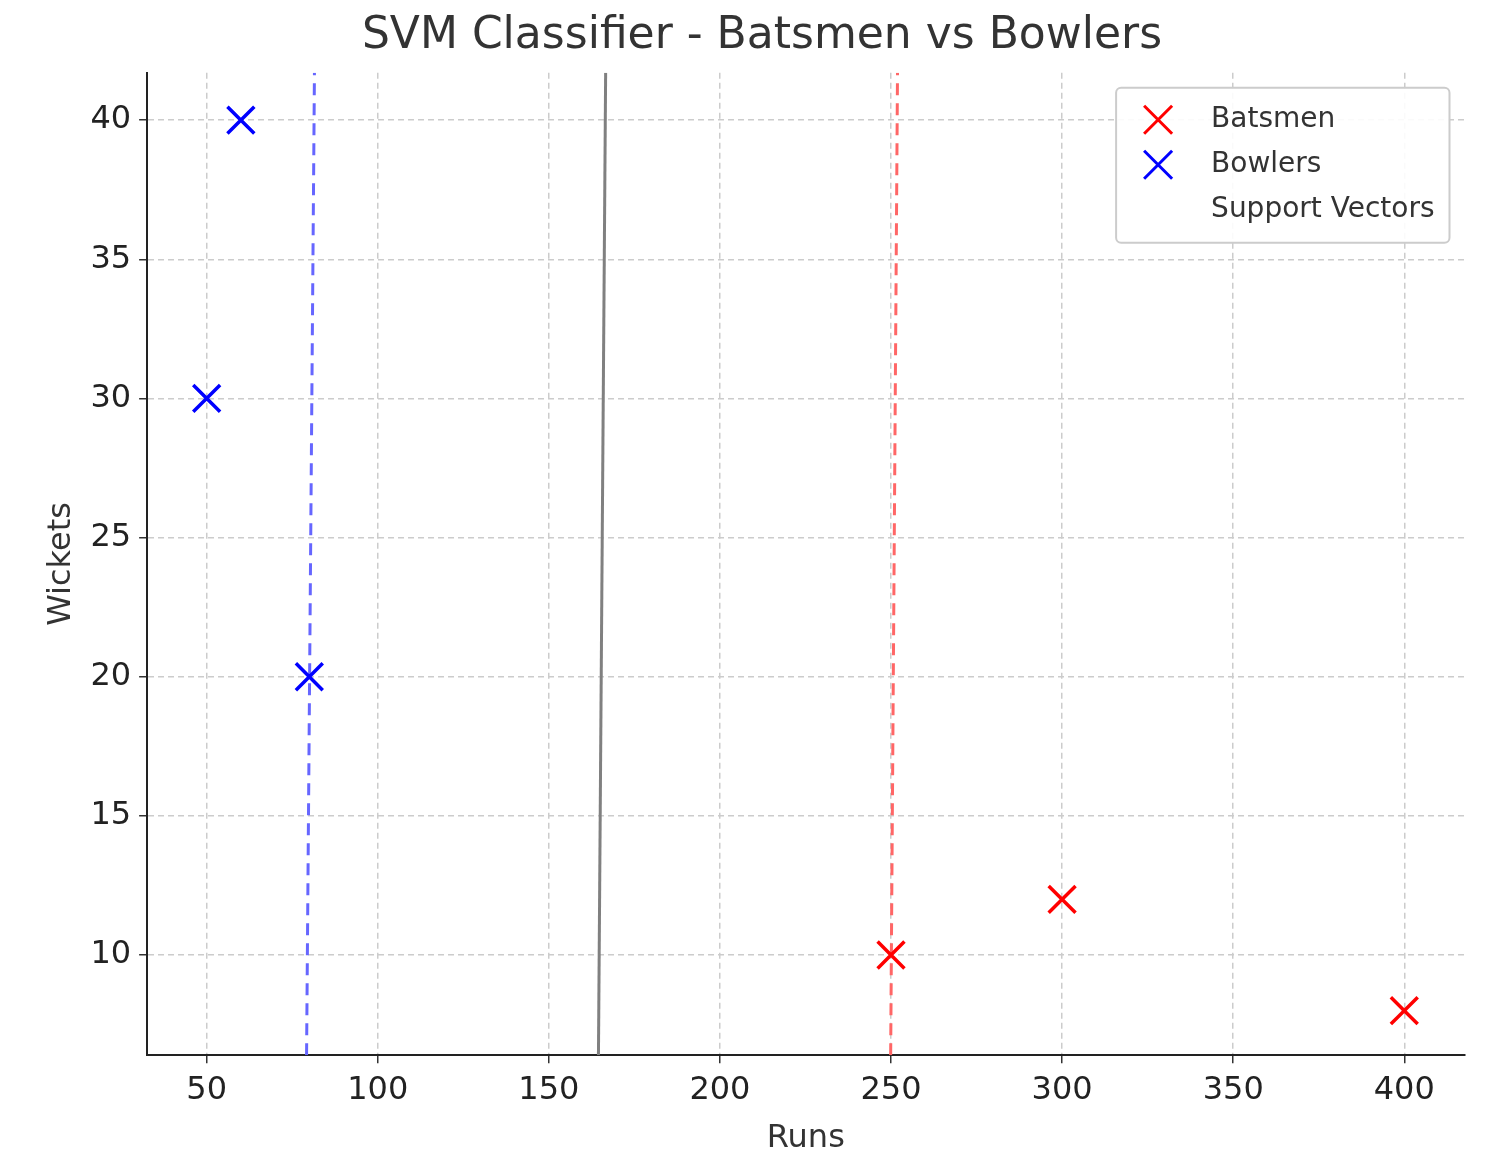 This screenshot has width=1487, height=1160. Describe the element at coordinates (1273, 118) in the screenshot. I see `legend-label: Batsmen` at that location.